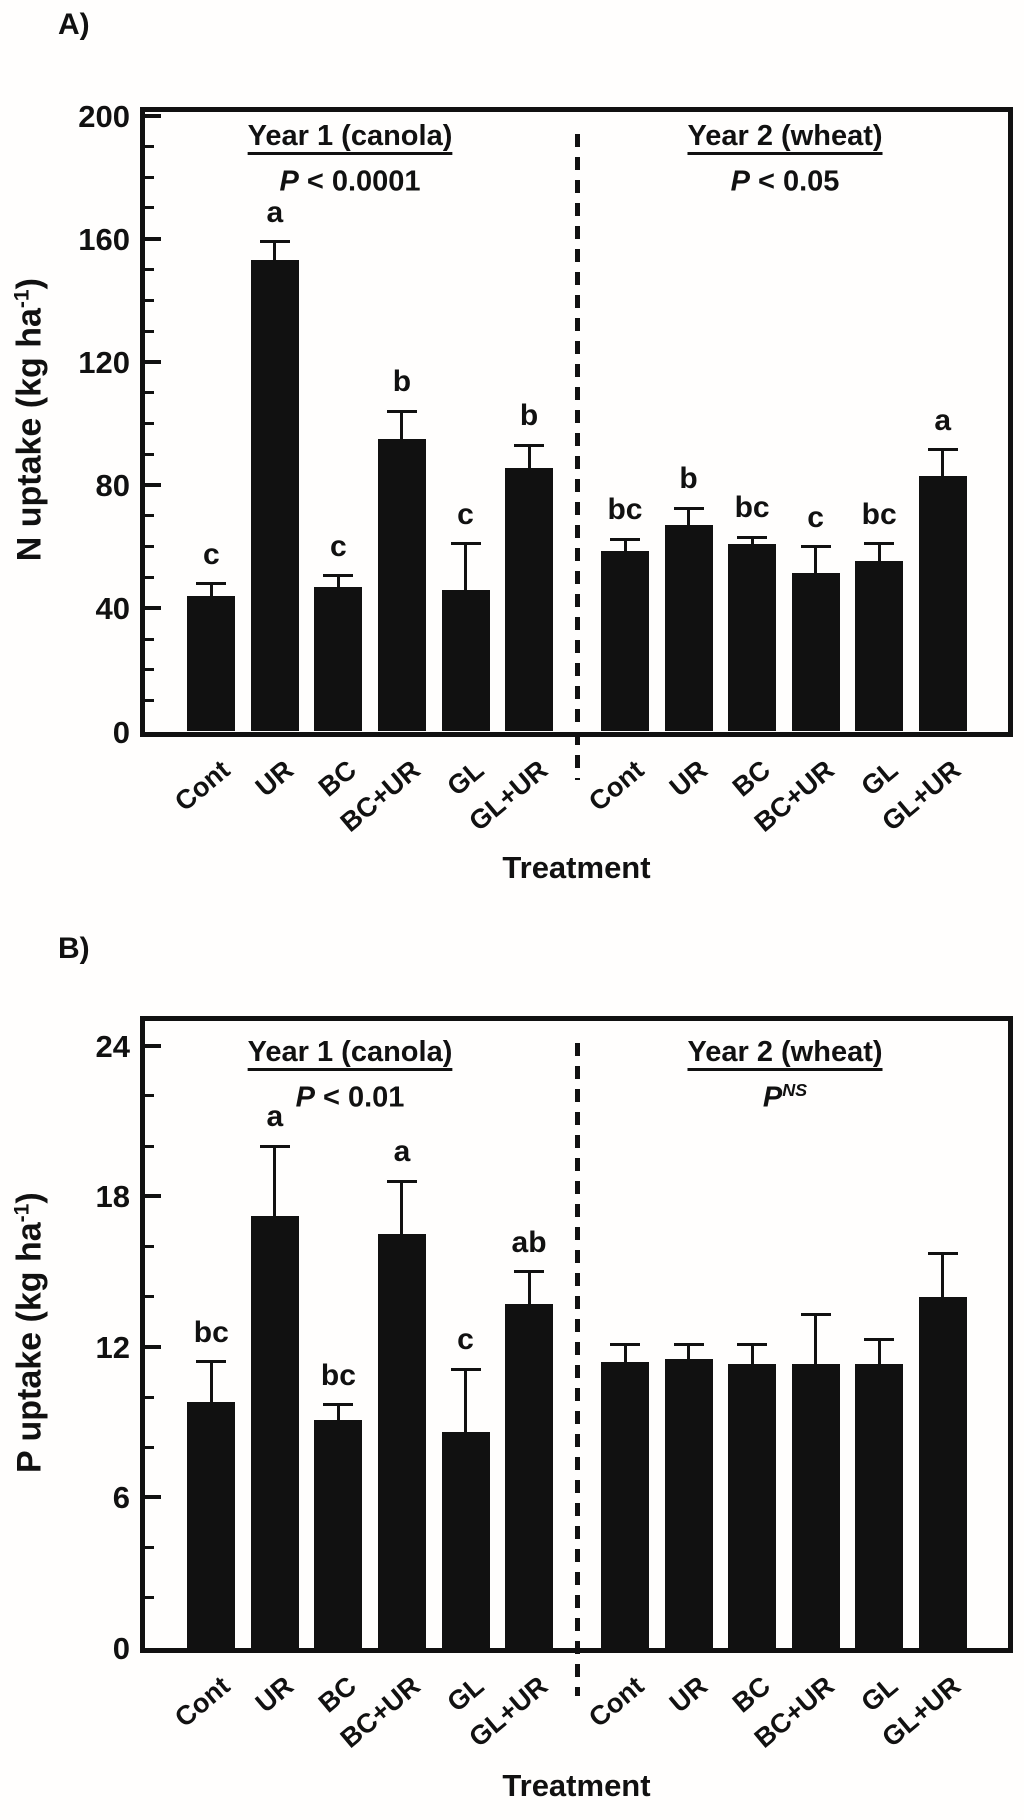 The height and width of the screenshot is (1820, 1024). Describe the element at coordinates (577, 1369) in the screenshot. I see `year-divider-dashed-line` at that location.